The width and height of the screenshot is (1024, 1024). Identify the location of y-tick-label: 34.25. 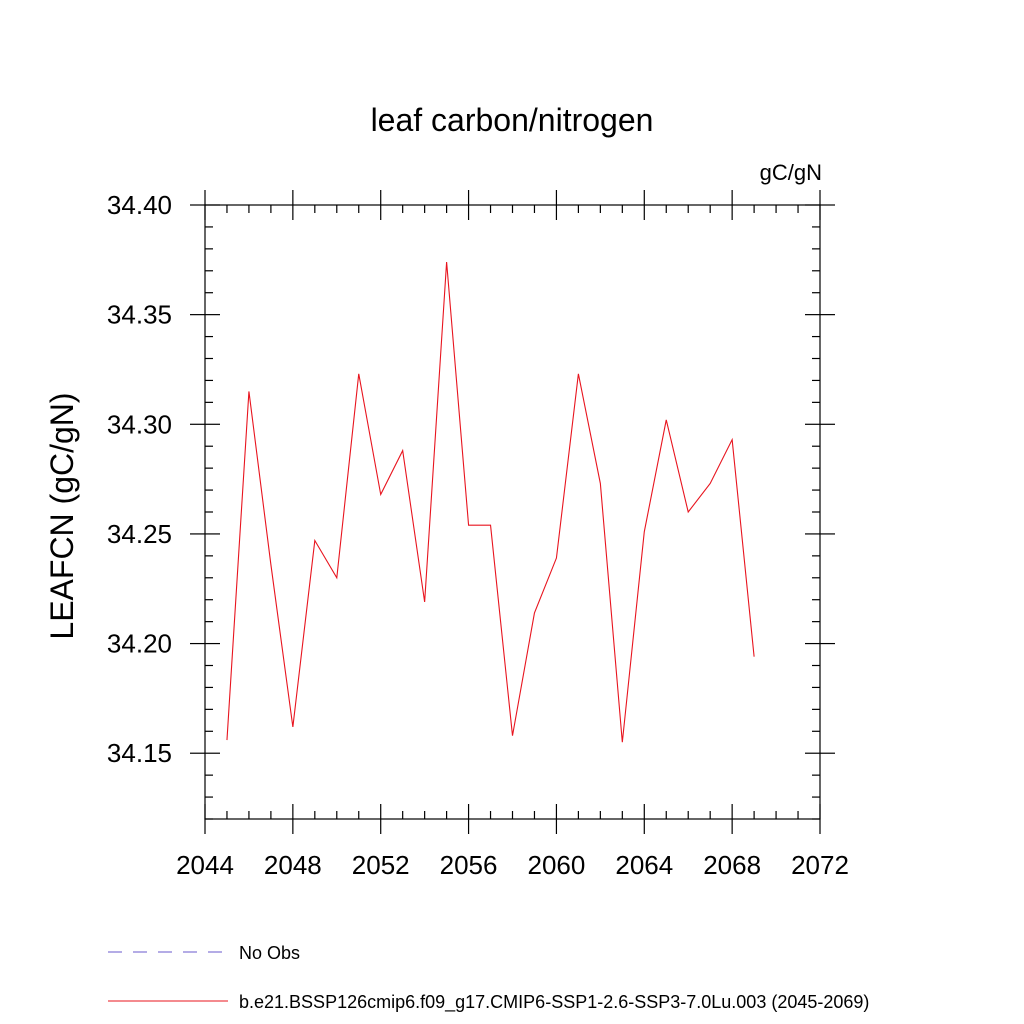
(139, 534).